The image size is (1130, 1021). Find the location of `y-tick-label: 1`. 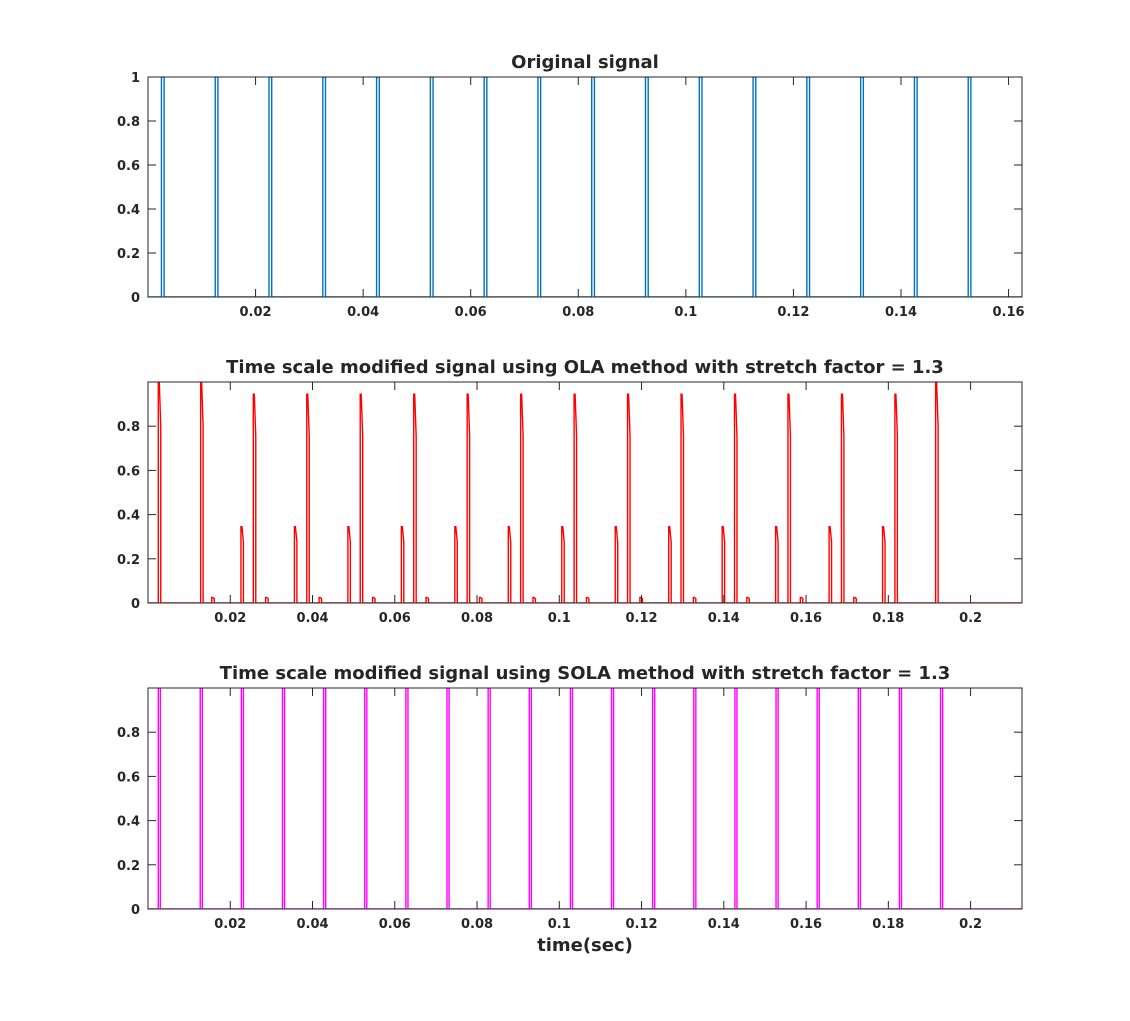

y-tick-label: 1 is located at coordinates (135, 78).